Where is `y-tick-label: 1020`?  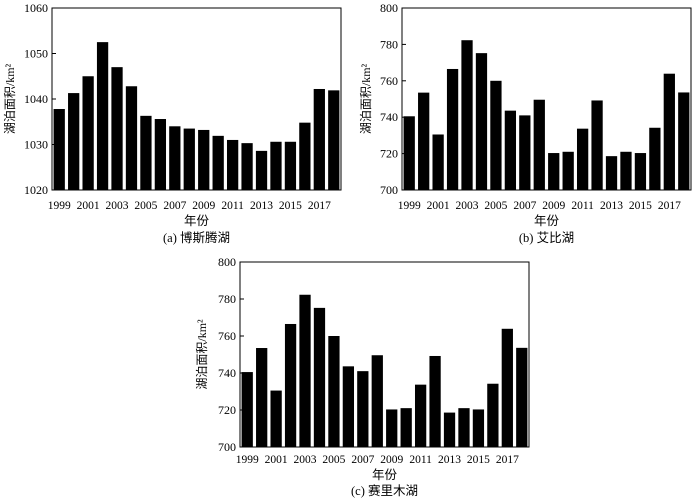 y-tick-label: 1020 is located at coordinates (36, 190).